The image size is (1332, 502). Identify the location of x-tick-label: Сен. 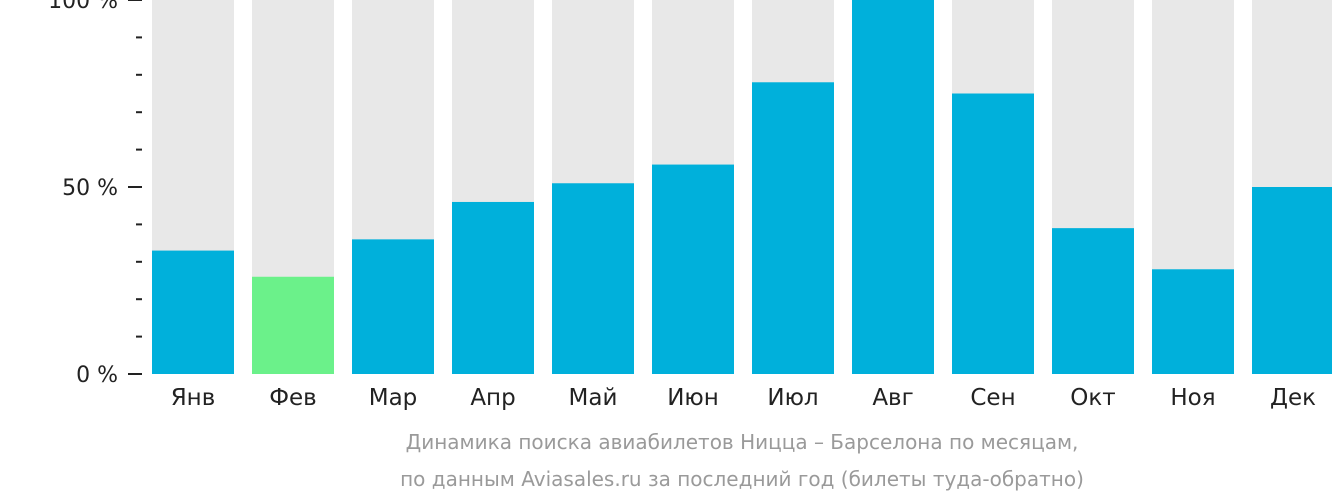
(992, 398).